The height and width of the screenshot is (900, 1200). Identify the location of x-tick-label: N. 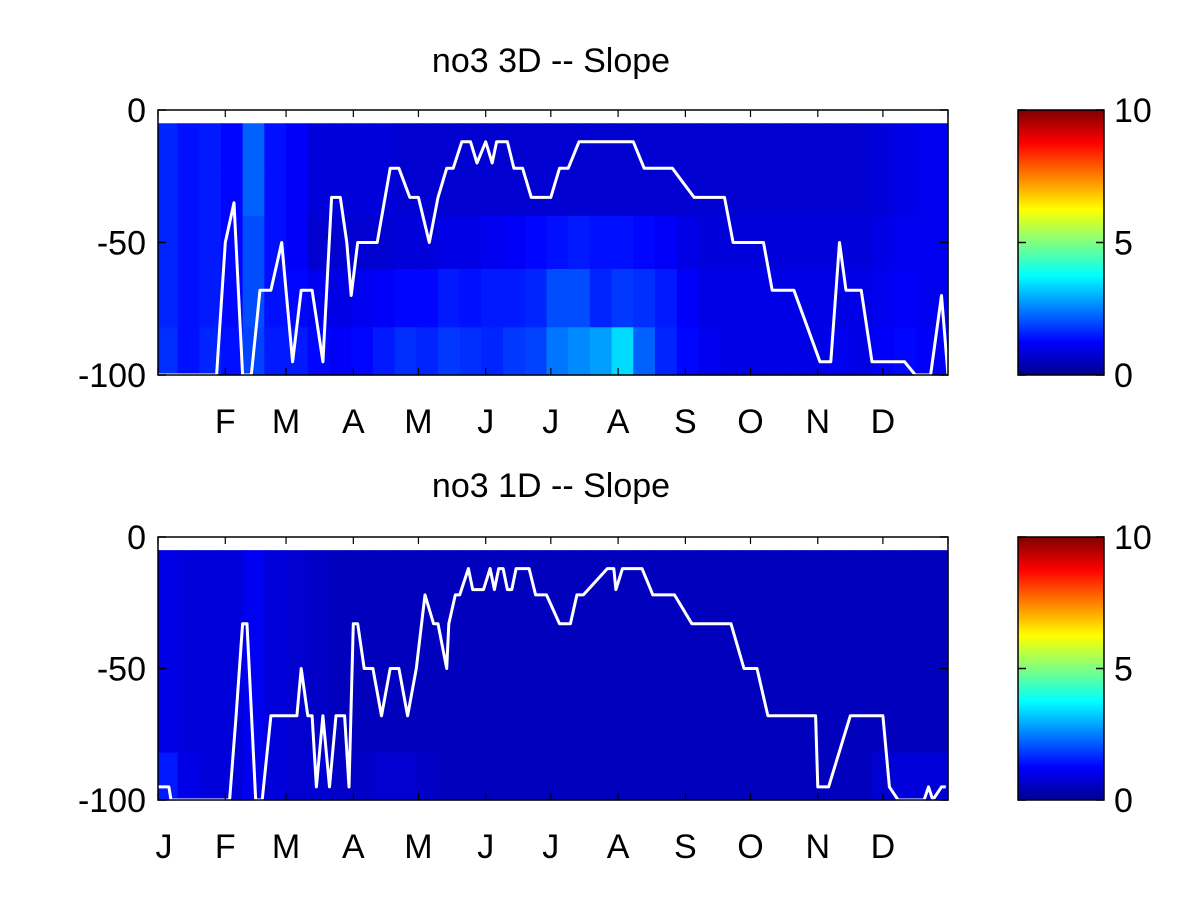
(818, 847).